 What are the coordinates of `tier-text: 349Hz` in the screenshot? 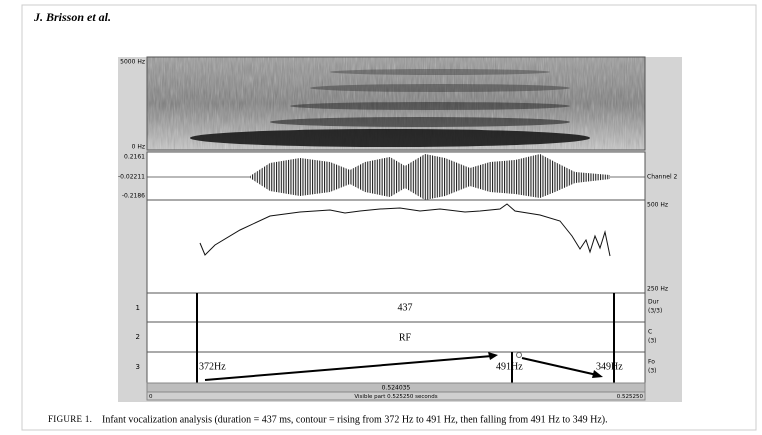 It's located at (609, 366).